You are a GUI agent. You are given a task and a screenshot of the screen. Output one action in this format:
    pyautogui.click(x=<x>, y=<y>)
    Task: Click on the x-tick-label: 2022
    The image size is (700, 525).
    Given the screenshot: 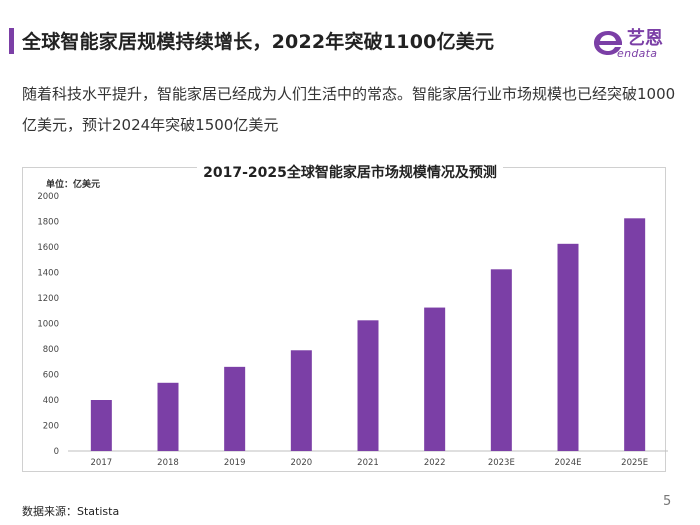 What is the action you would take?
    pyautogui.click(x=435, y=463)
    